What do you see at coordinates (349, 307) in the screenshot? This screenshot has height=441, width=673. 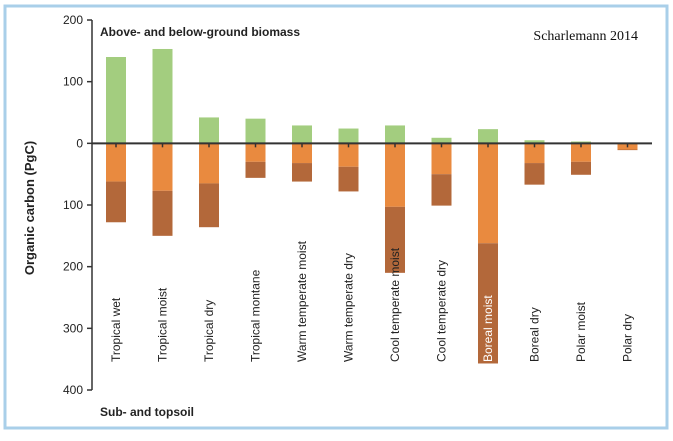 I see `category-label-6: Warm temperate dry` at bounding box center [349, 307].